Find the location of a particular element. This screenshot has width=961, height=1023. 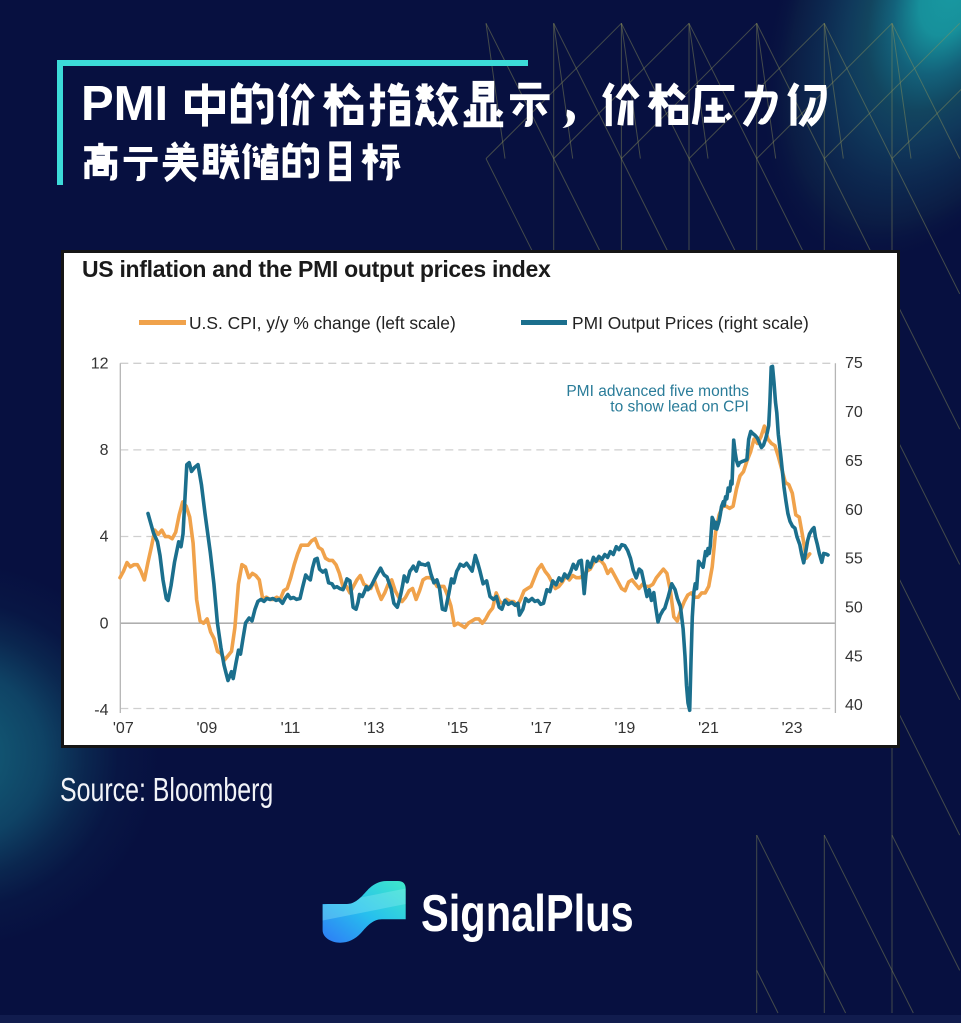

svg-text: 60 is located at coordinates (854, 510).